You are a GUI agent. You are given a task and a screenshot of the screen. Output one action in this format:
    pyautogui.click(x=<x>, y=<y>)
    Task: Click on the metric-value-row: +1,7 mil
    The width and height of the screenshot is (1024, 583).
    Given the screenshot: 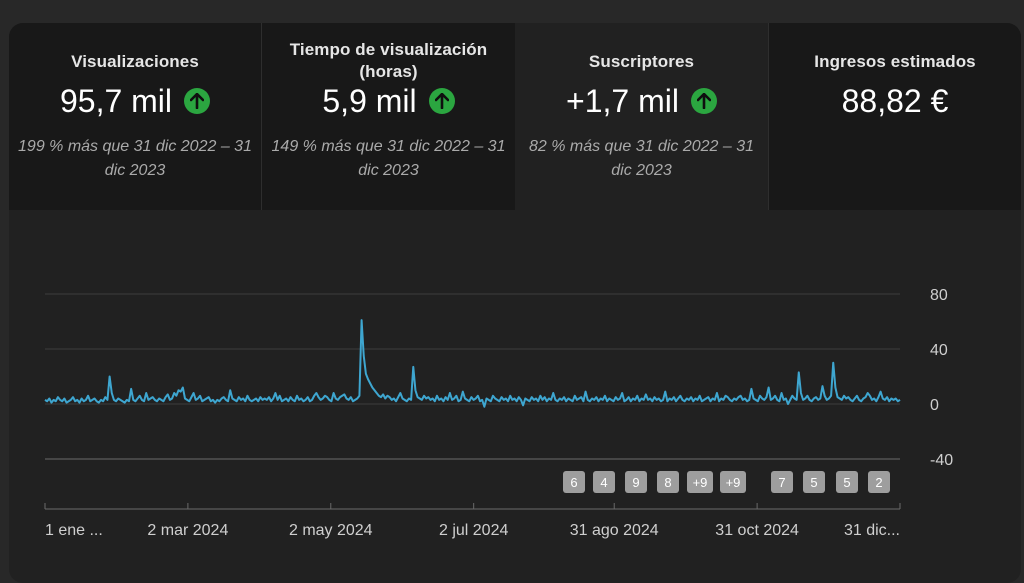 What is the action you would take?
    pyautogui.click(x=641, y=101)
    